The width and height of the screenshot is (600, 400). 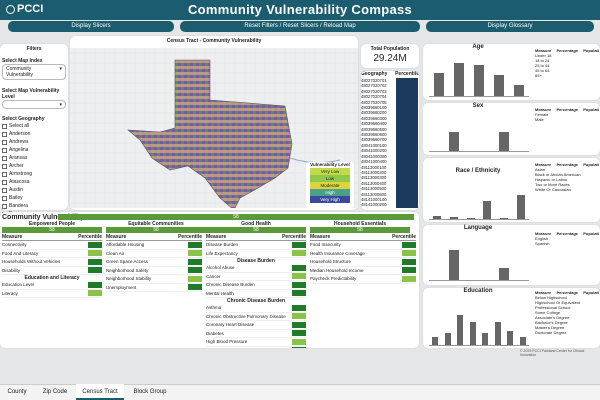 I want to click on measure-row: Health Insurance Coverage, so click(x=363, y=254).